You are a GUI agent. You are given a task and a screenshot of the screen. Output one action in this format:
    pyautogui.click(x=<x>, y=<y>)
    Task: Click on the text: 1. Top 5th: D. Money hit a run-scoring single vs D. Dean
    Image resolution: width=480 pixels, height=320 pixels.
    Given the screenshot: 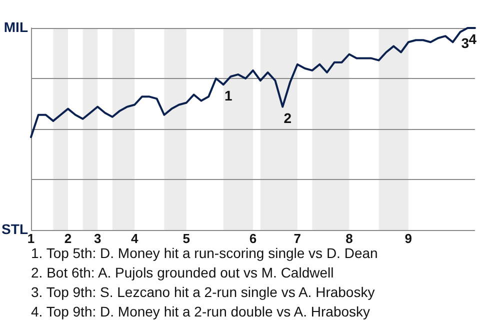 What is the action you would take?
    pyautogui.click(x=204, y=253)
    